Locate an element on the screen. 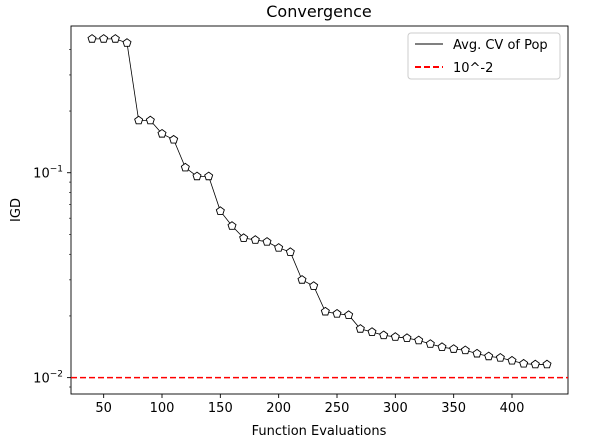  y-axis-label: IGD is located at coordinates (16, 210).